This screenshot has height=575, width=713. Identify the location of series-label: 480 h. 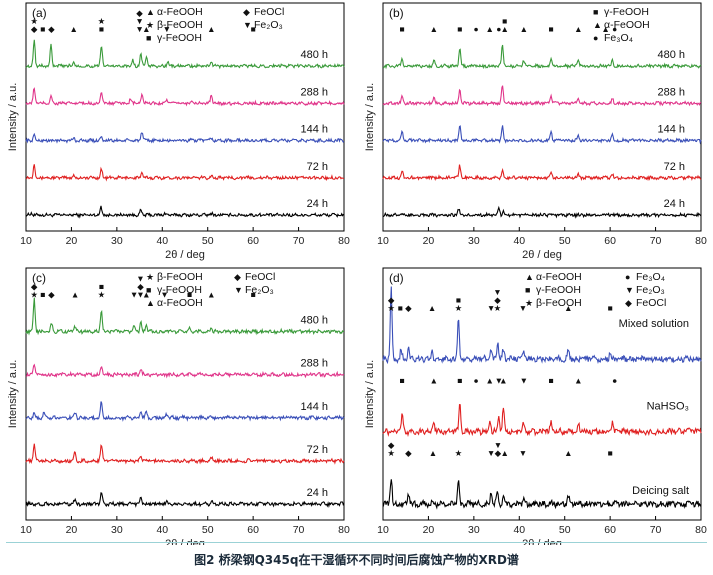
(314, 321).